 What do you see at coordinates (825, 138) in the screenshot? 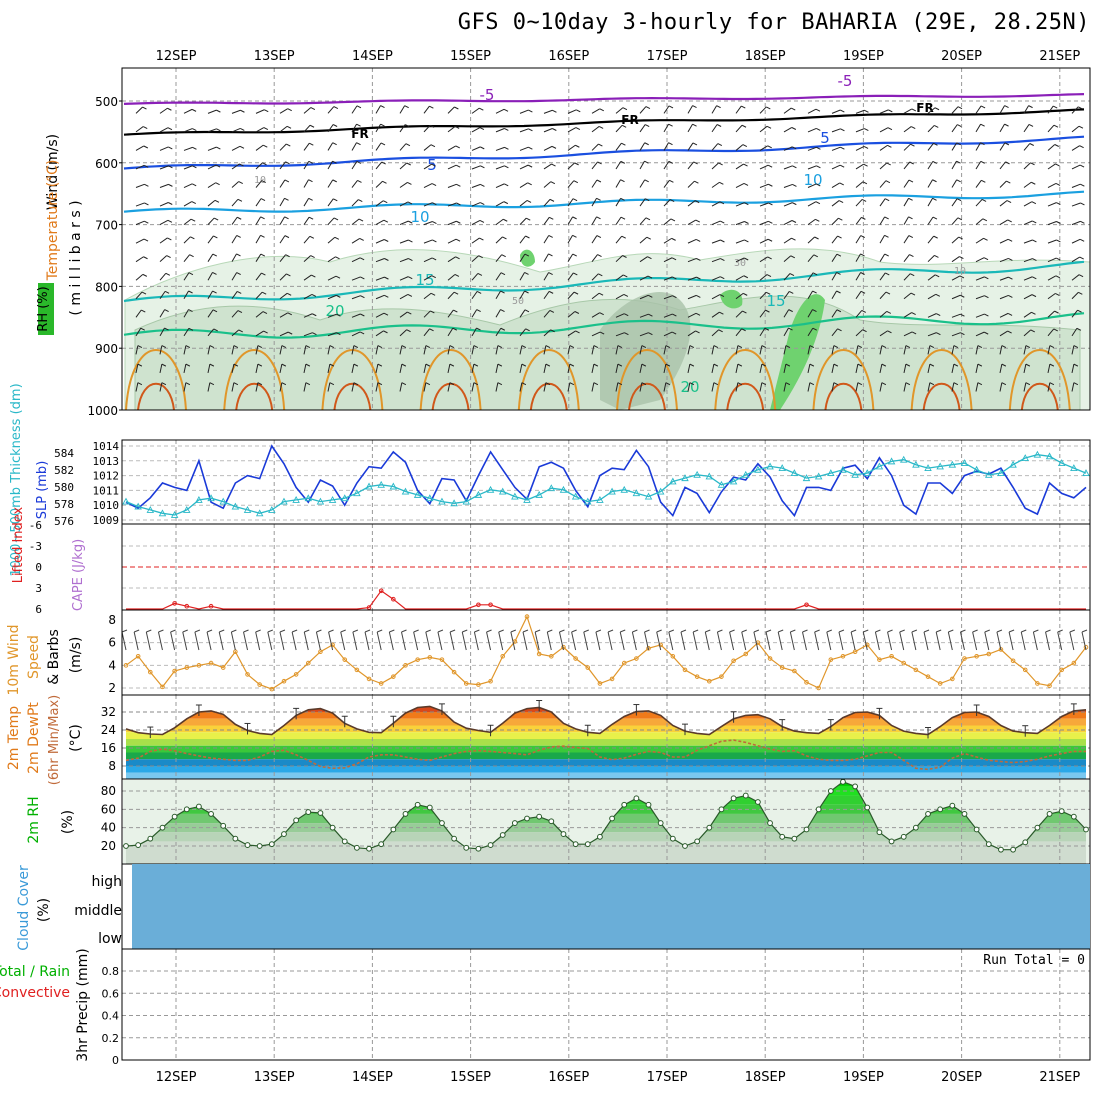
I see `contour-label-5: 5` at bounding box center [825, 138].